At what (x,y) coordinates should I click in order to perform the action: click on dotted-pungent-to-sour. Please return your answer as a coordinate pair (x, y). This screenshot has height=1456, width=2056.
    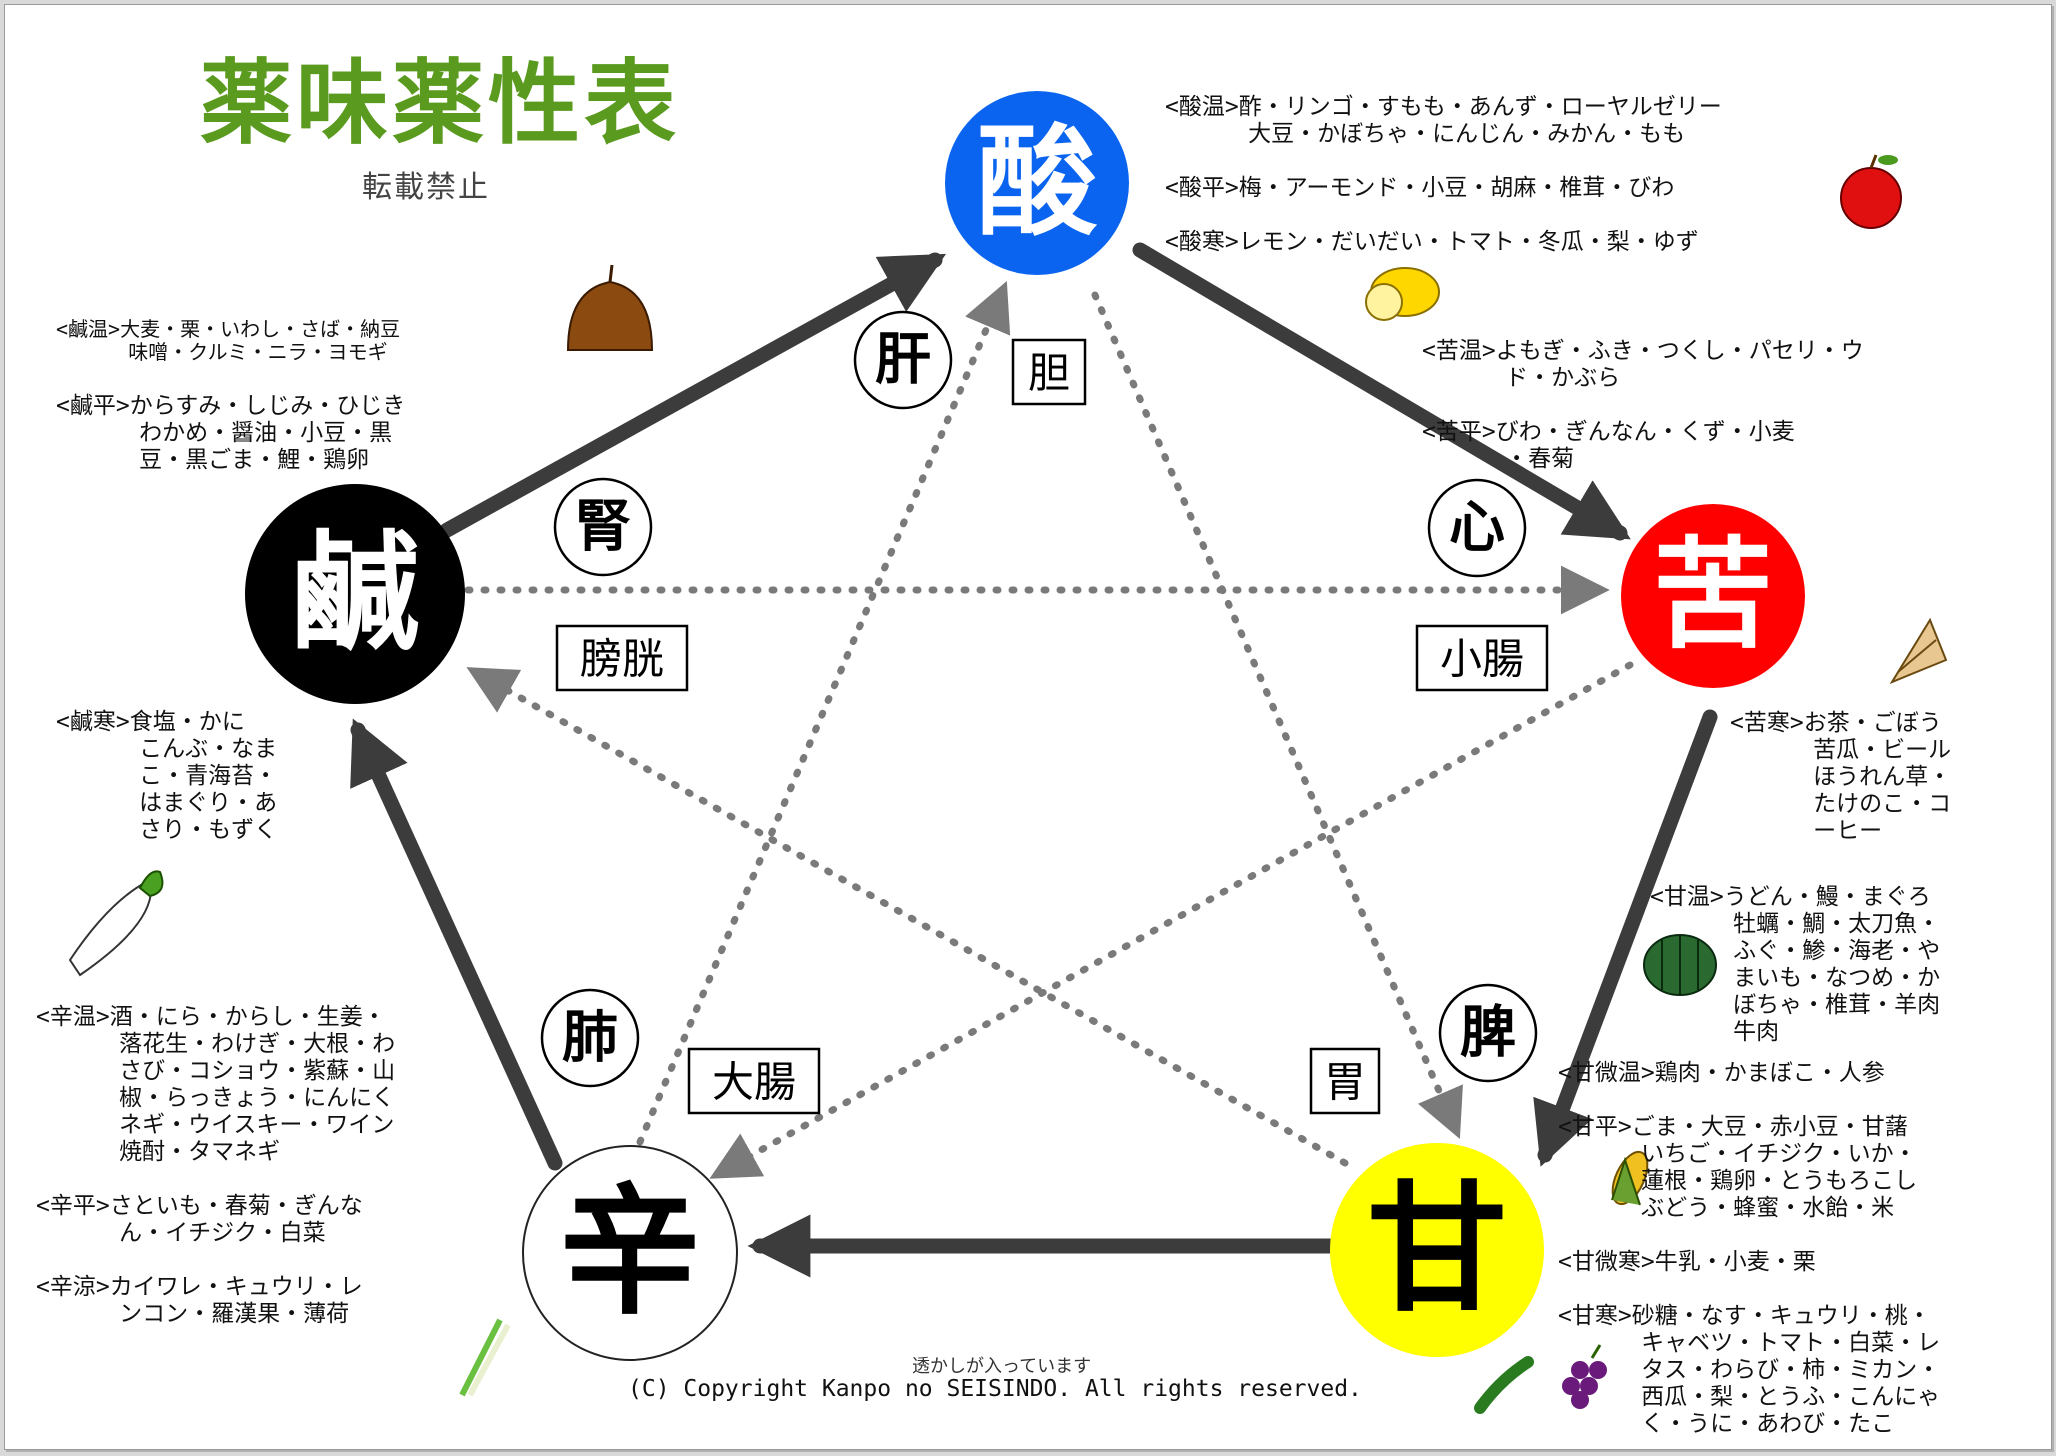
    Looking at the image, I should click on (823, 713).